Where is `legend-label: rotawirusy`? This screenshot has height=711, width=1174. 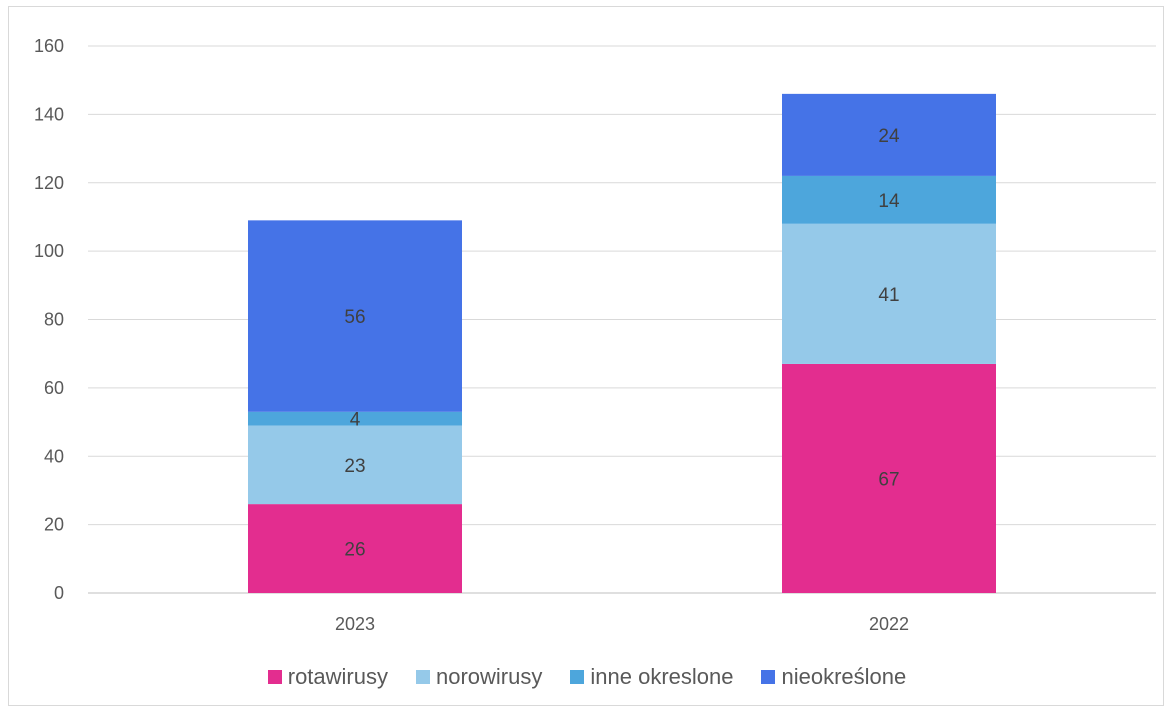 legend-label: rotawirusy is located at coordinates (337, 676).